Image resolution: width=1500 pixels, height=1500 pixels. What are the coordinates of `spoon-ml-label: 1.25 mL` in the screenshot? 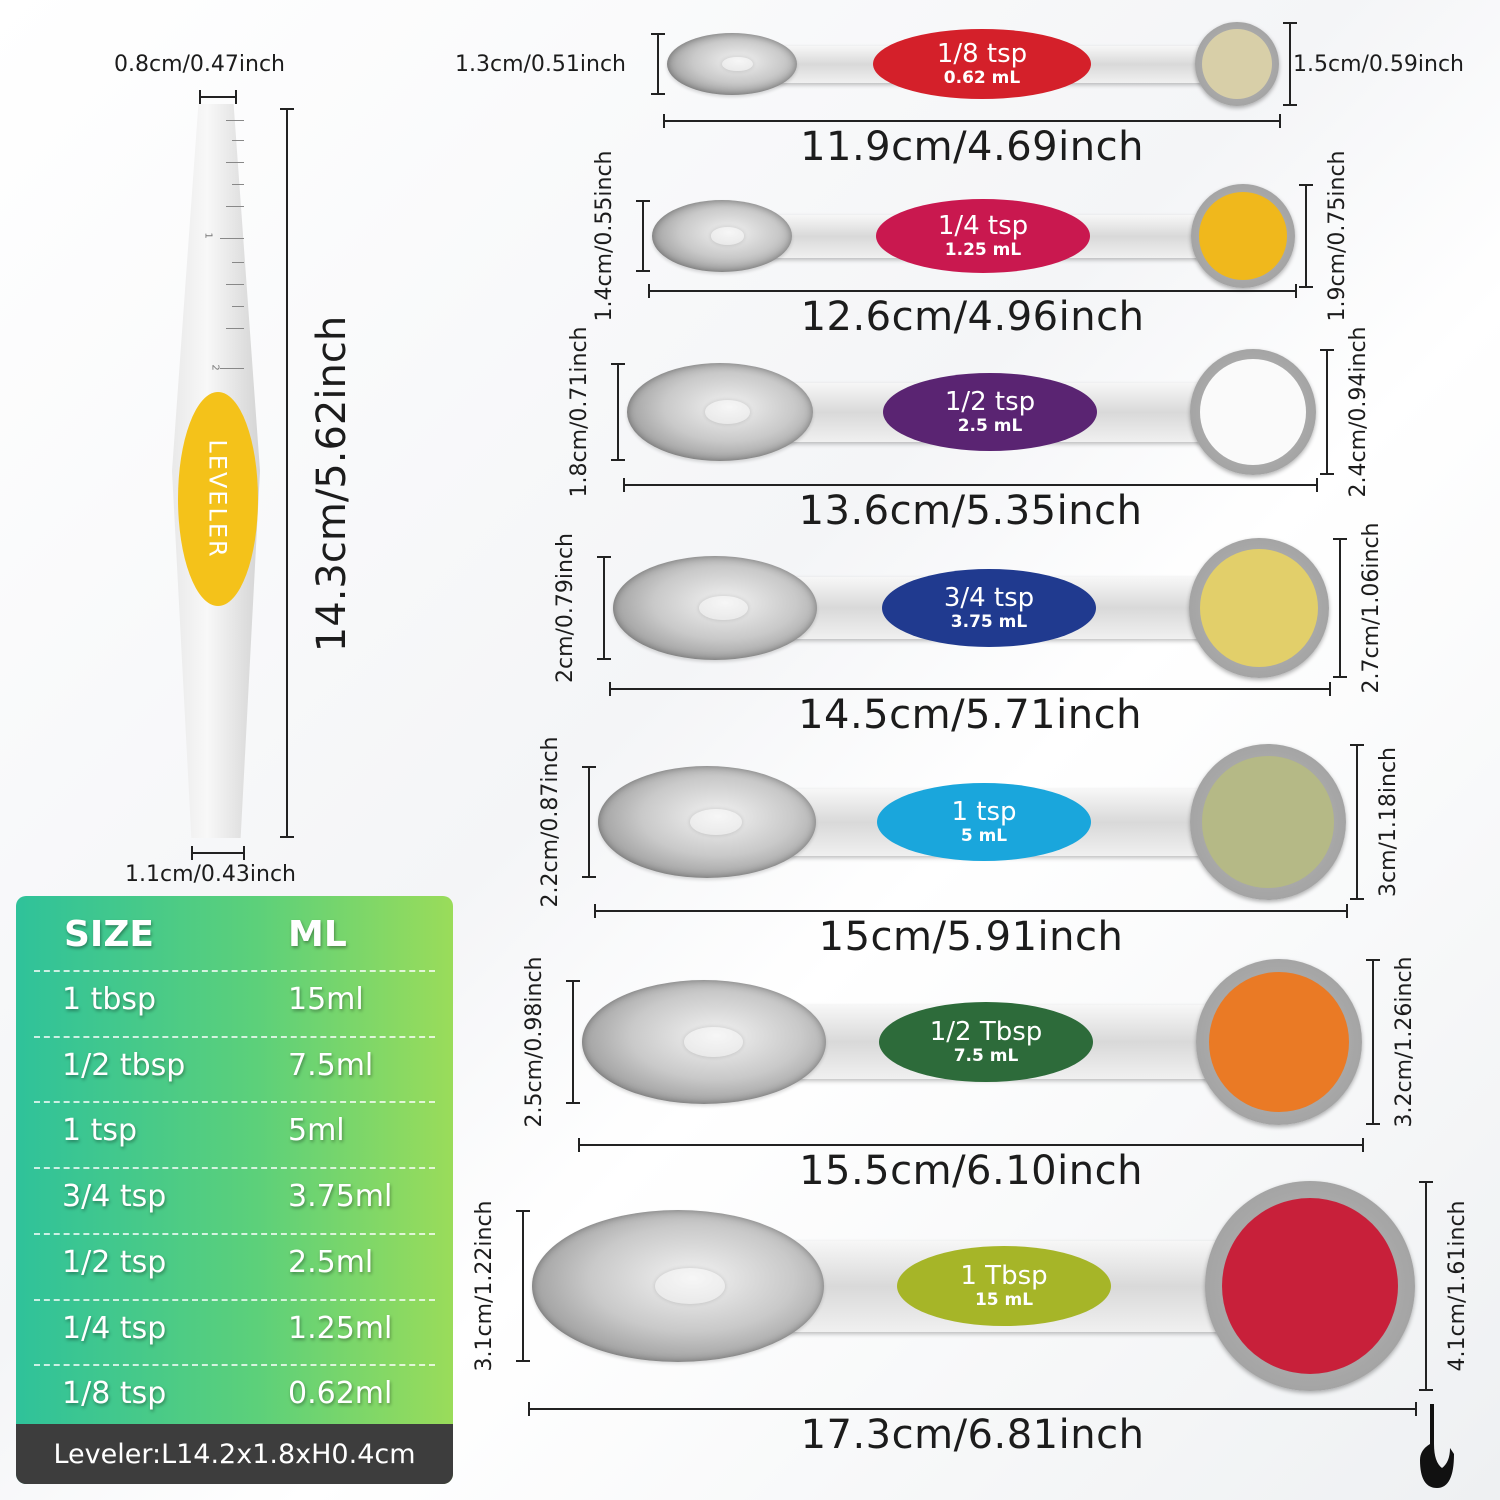 It's located at (983, 250).